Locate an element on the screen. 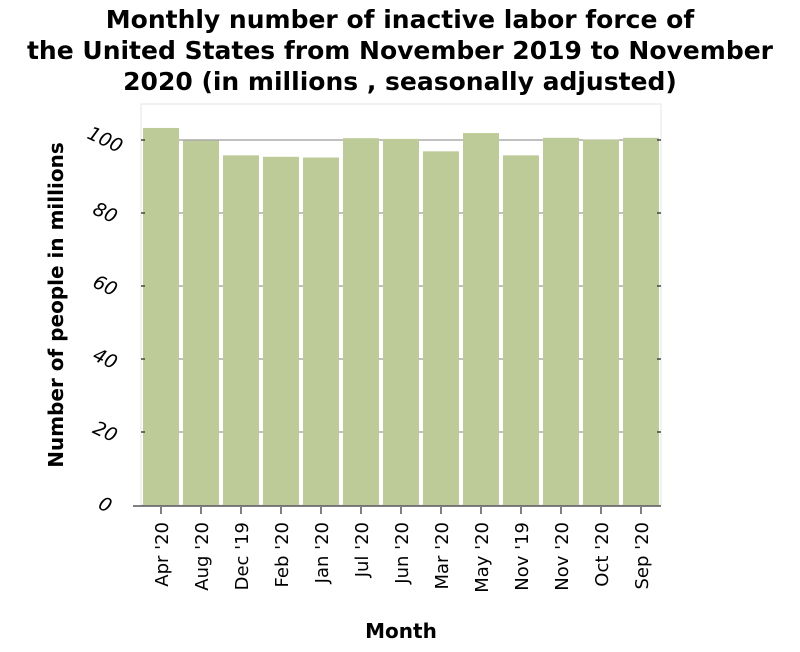 This screenshot has width=800, height=652. y-tick-label: 0 is located at coordinates (105, 504).